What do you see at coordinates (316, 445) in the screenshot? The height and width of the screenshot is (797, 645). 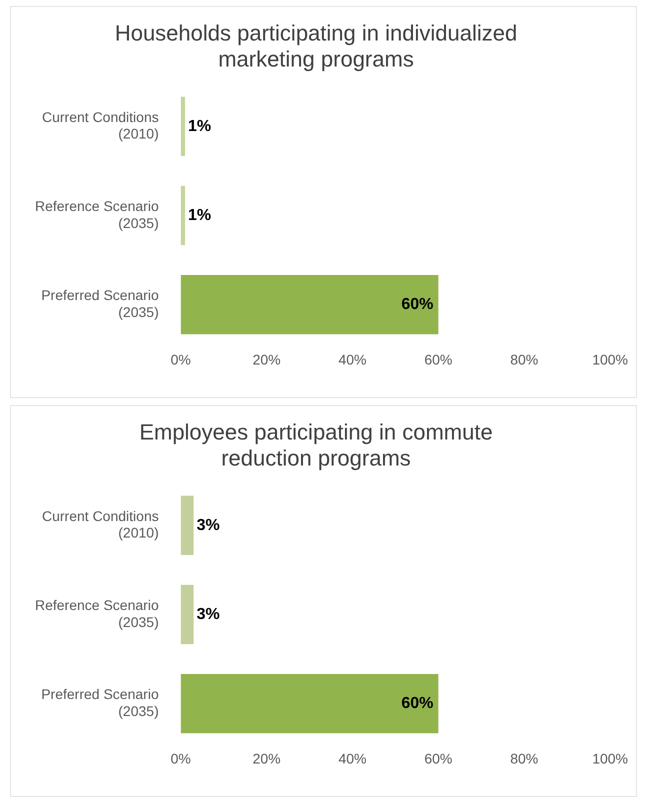 I see `chart-title: Employees participating in commute reduction programs` at bounding box center [316, 445].